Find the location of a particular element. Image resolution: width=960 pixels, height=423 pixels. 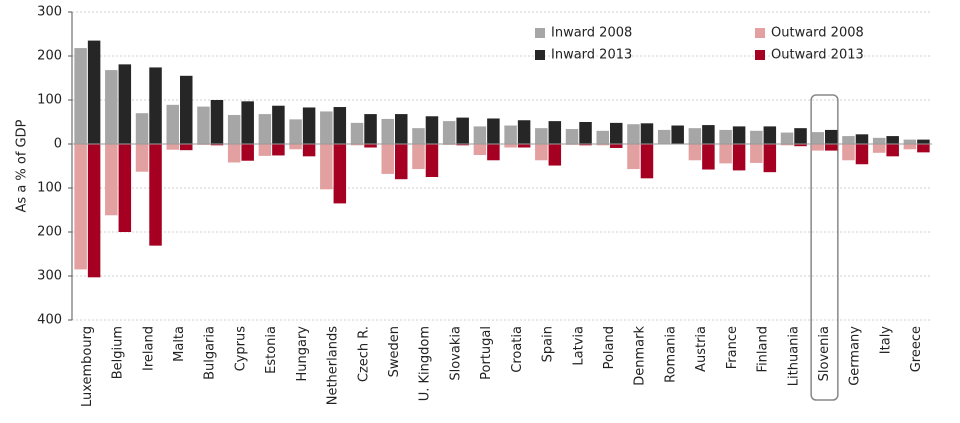

x-tick-label: Greece is located at coordinates (916, 349).